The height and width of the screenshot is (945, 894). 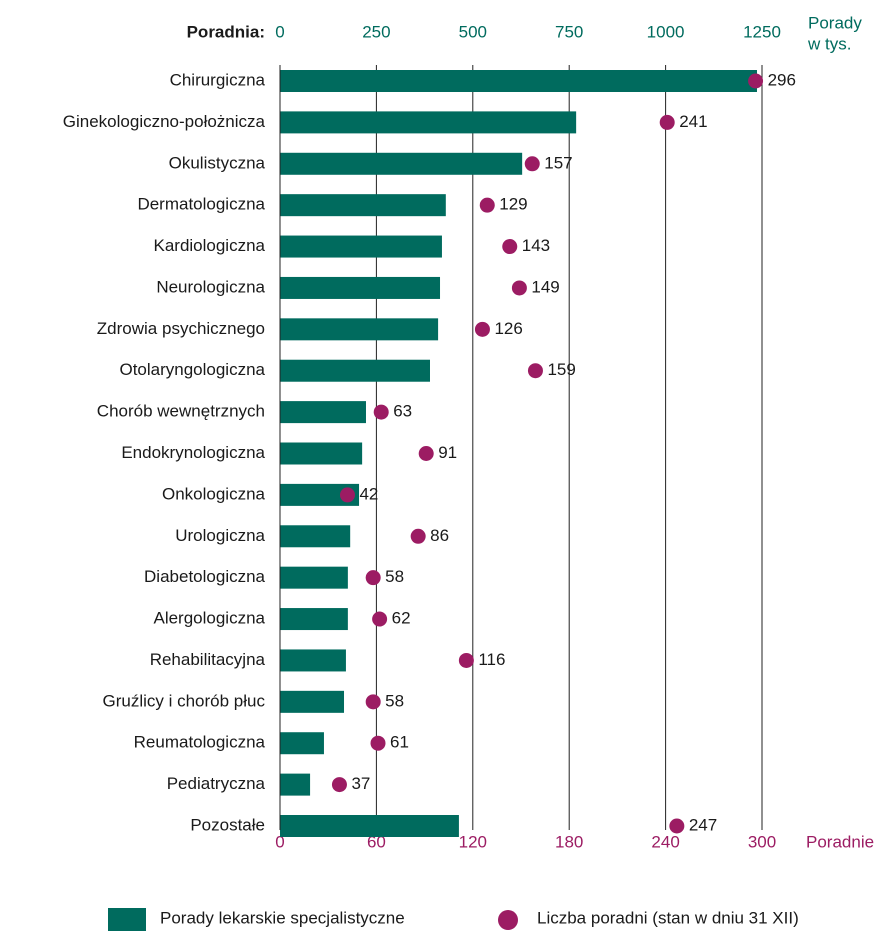 What do you see at coordinates (192, 369) in the screenshot?
I see `y-tick-label: Otolaryngologiczna` at bounding box center [192, 369].